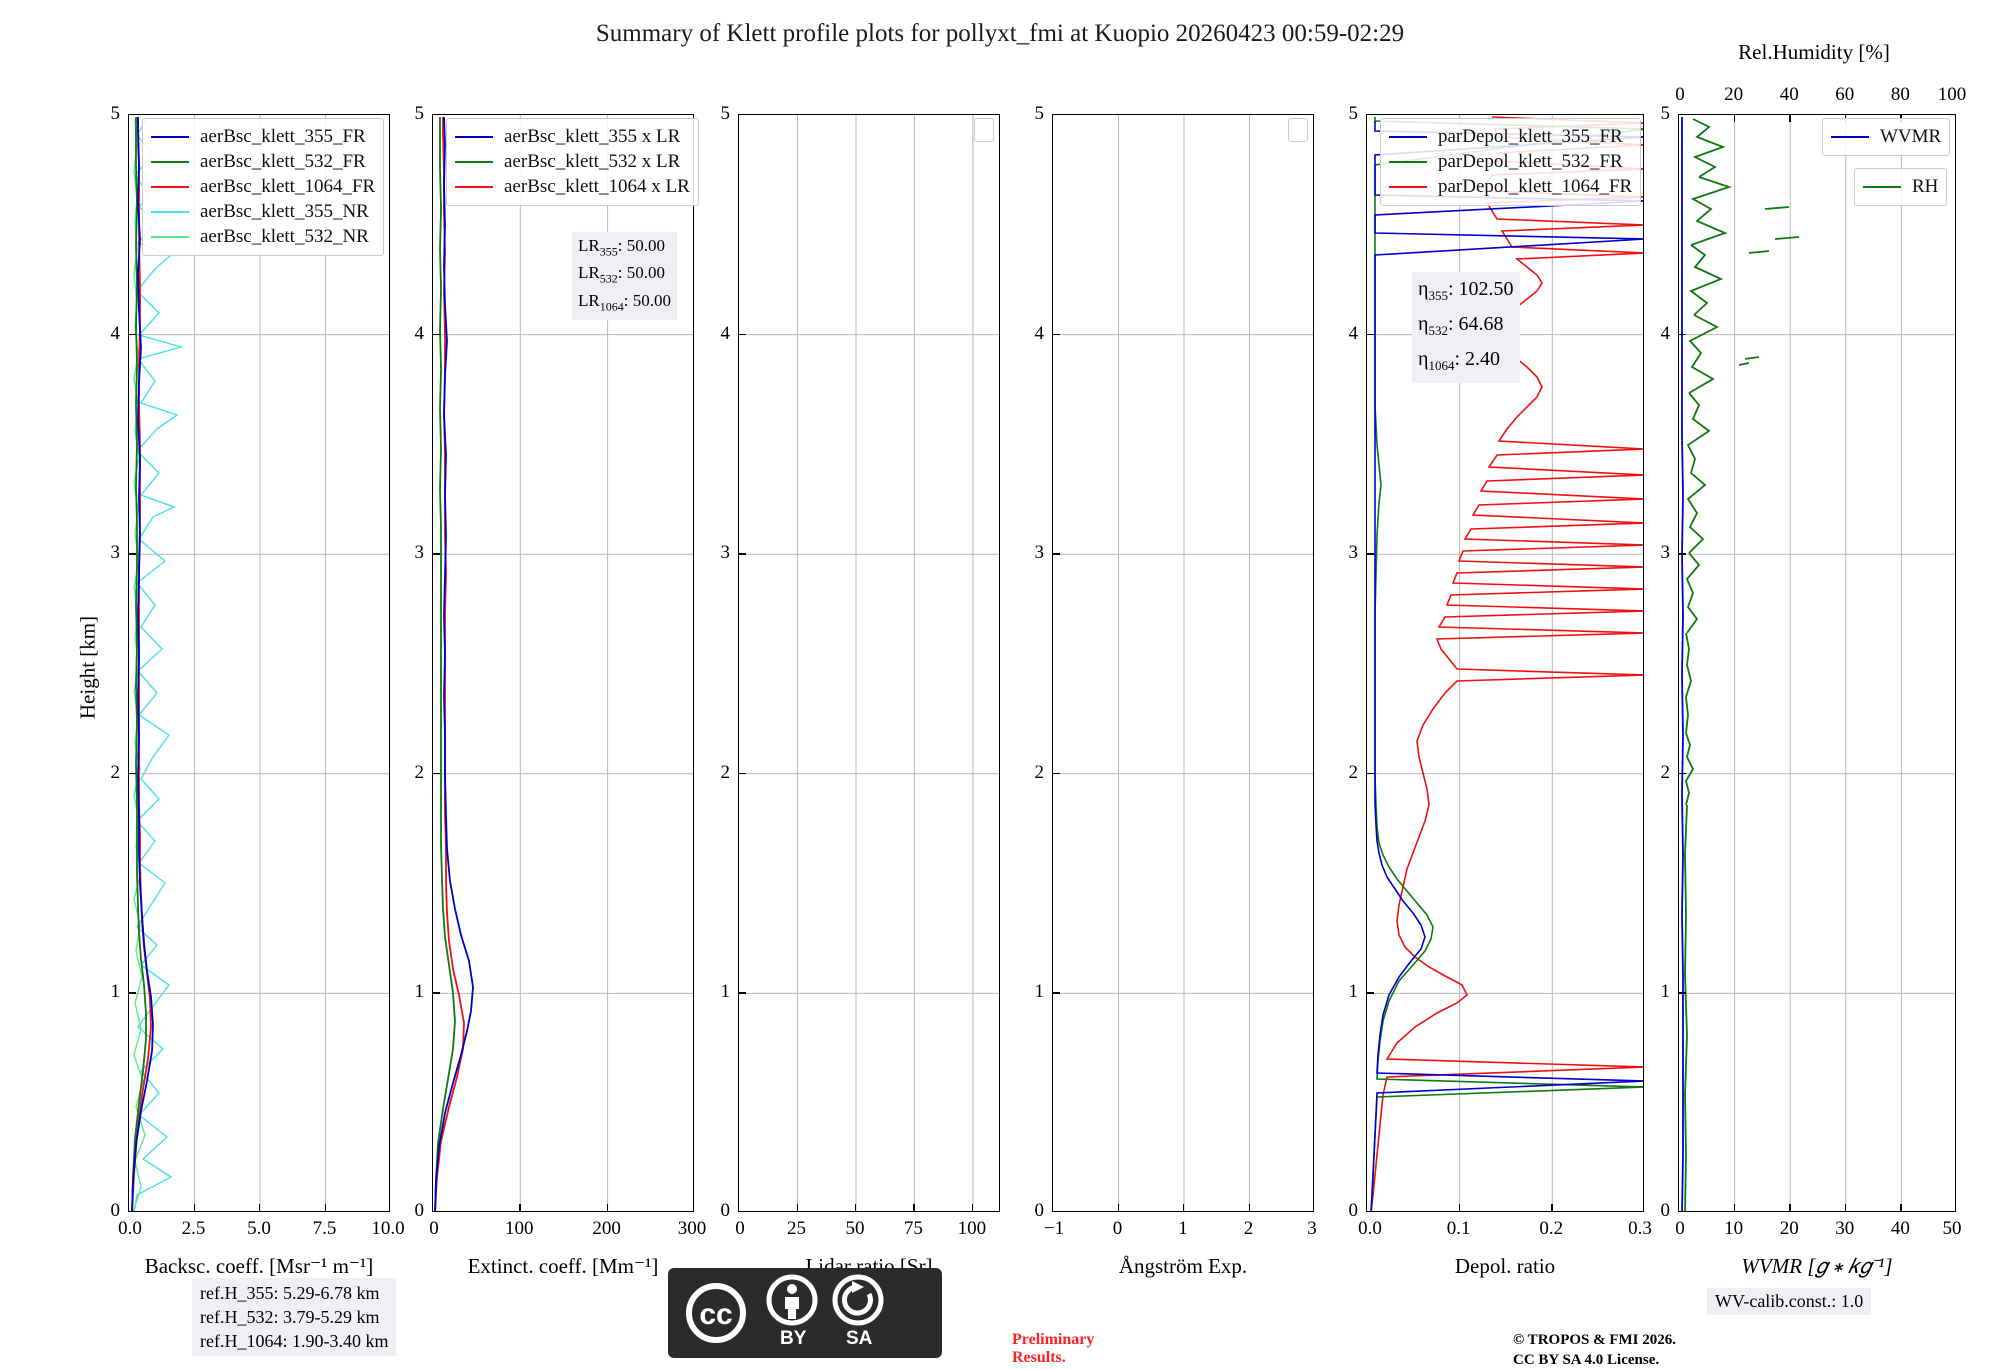  Describe the element at coordinates (284, 211) in the screenshot. I see `legend-label: aerBsc_klett_355_NR` at that location.